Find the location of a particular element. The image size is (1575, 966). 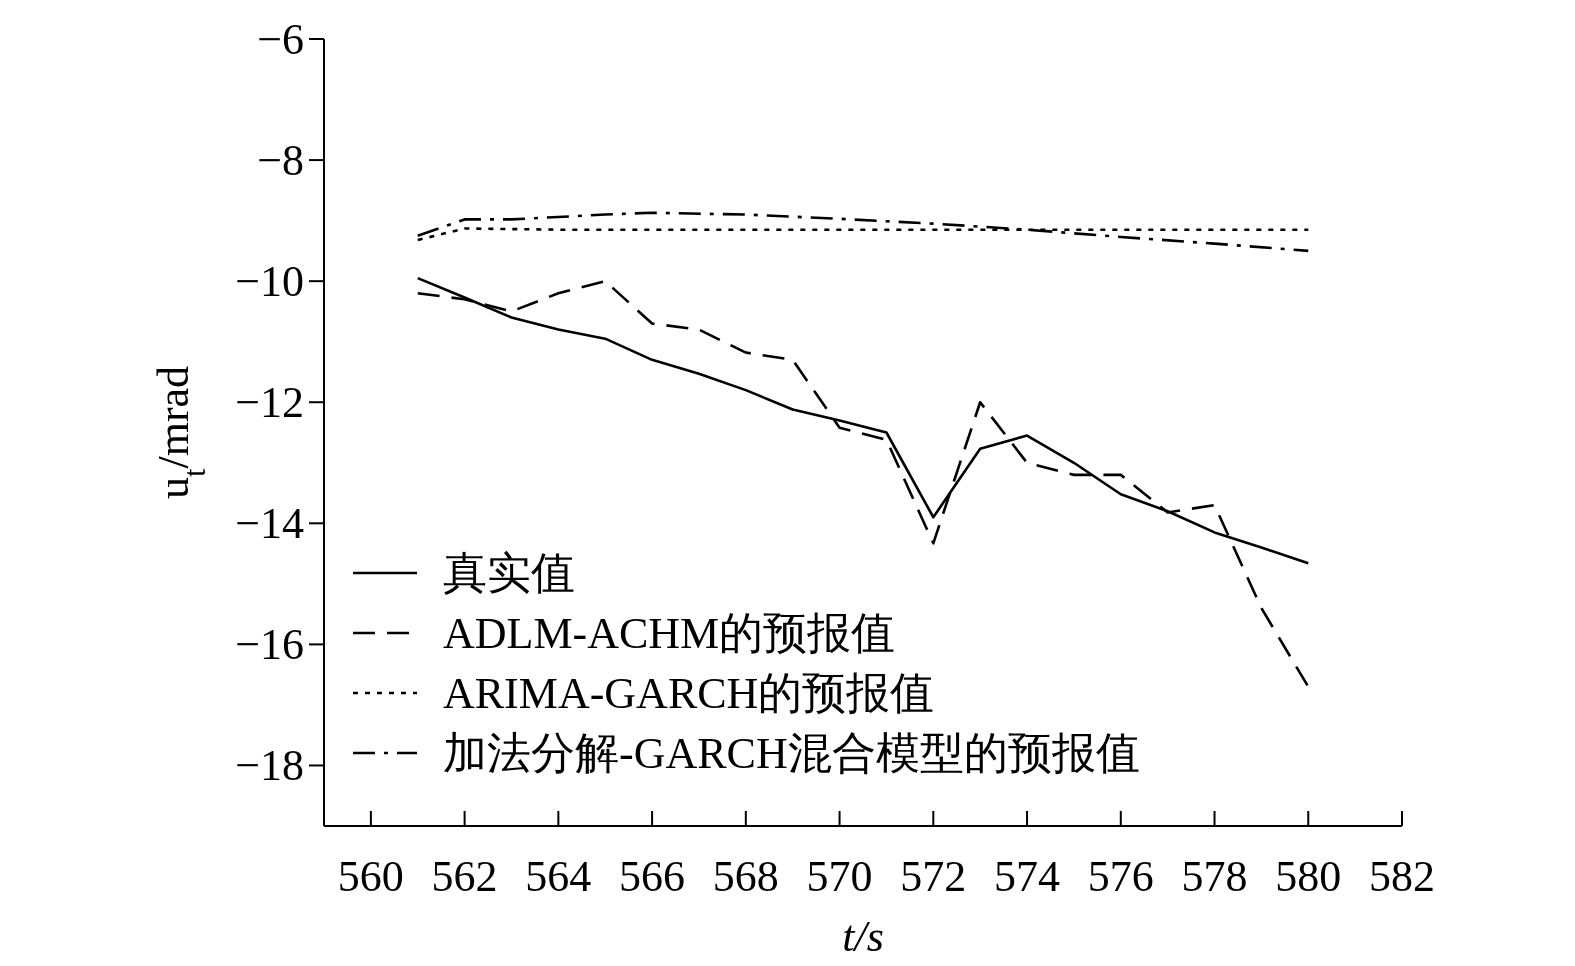

y-tick-label: −6 is located at coordinates (280, 39).